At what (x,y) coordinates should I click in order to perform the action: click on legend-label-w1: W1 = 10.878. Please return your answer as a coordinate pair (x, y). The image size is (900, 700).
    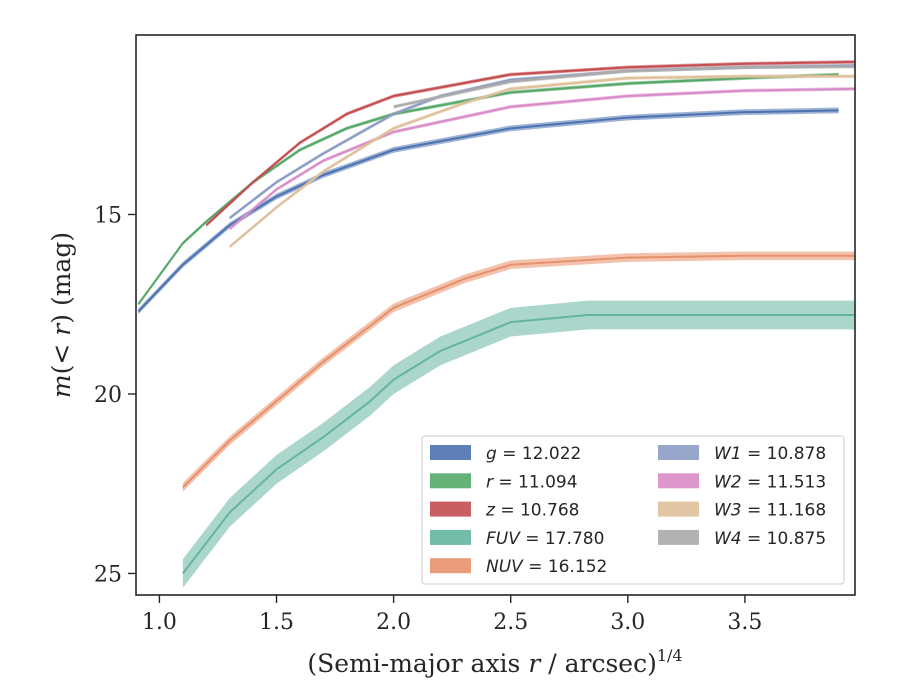
    Looking at the image, I should click on (770, 454).